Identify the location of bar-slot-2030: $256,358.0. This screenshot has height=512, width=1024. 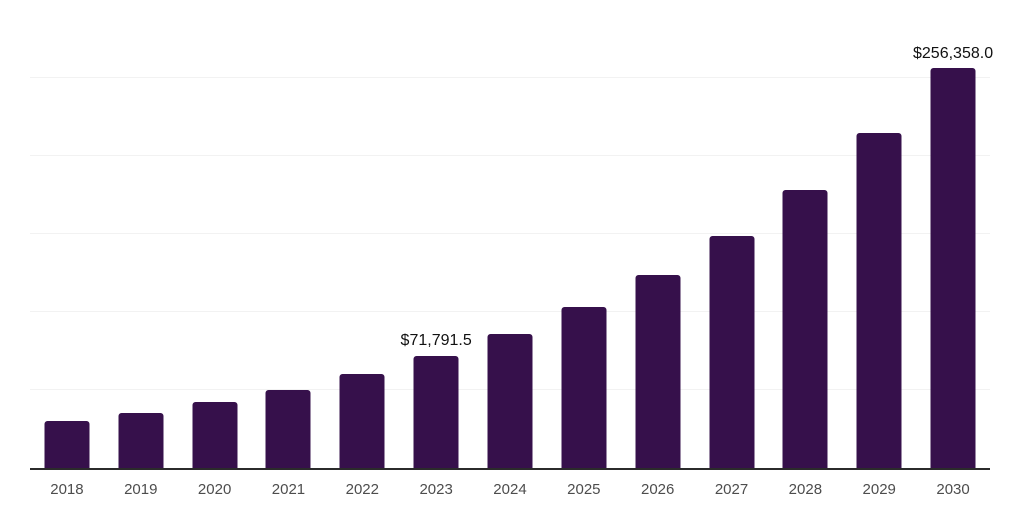
(953, 234).